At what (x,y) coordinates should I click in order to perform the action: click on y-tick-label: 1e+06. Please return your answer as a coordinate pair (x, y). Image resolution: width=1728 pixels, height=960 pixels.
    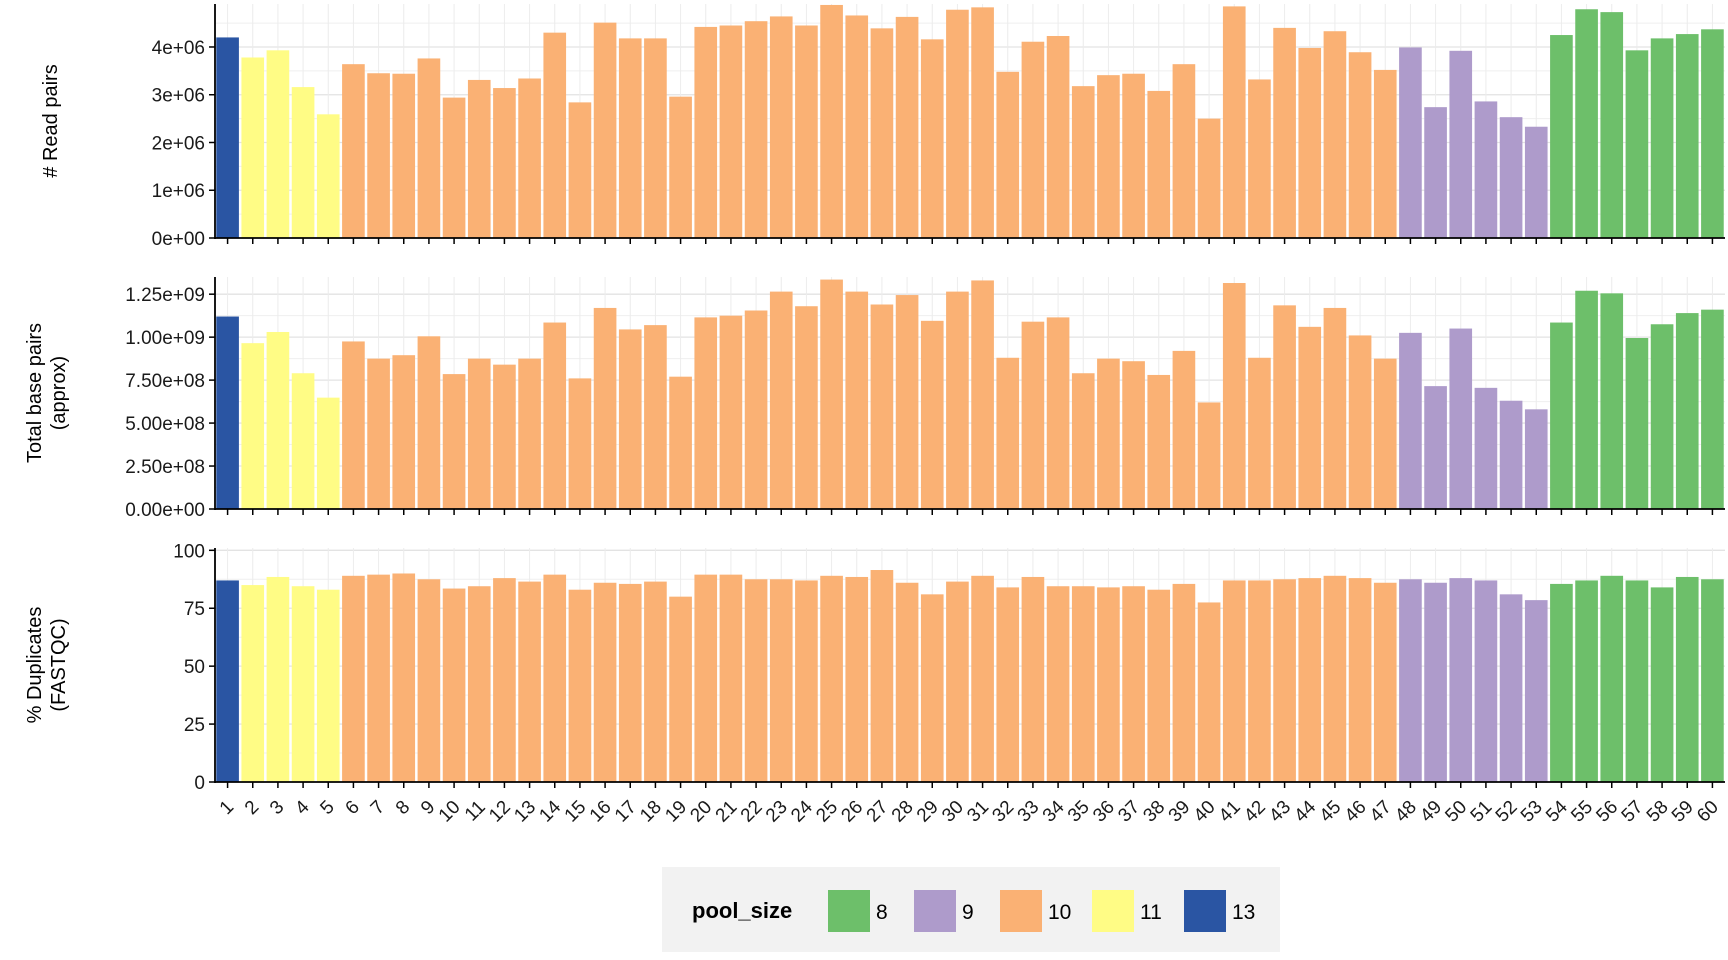
    Looking at the image, I should click on (178, 191).